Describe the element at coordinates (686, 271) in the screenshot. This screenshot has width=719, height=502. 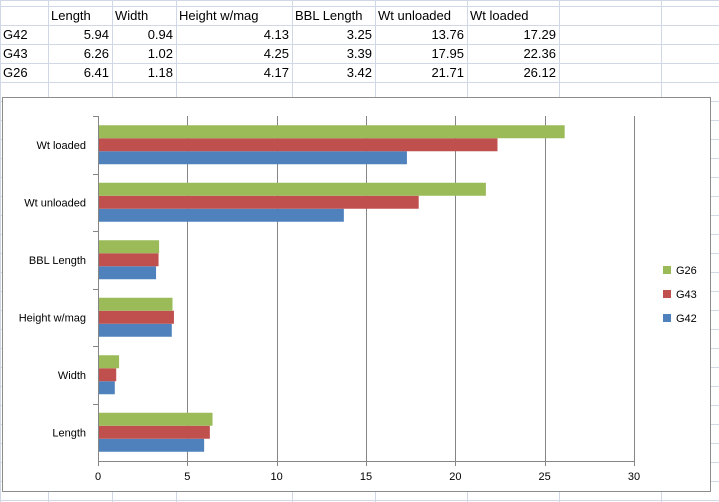
I see `legend-label-g26: G26` at that location.